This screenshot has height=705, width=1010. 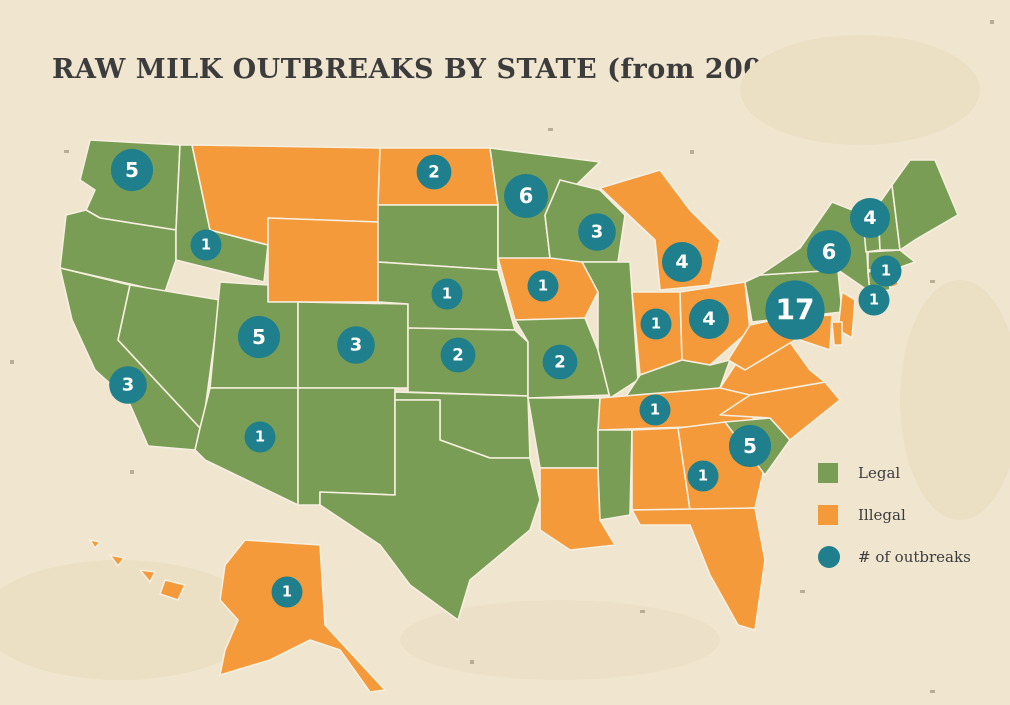 I want to click on outbreak-badge-utah: 5, so click(x=259, y=337).